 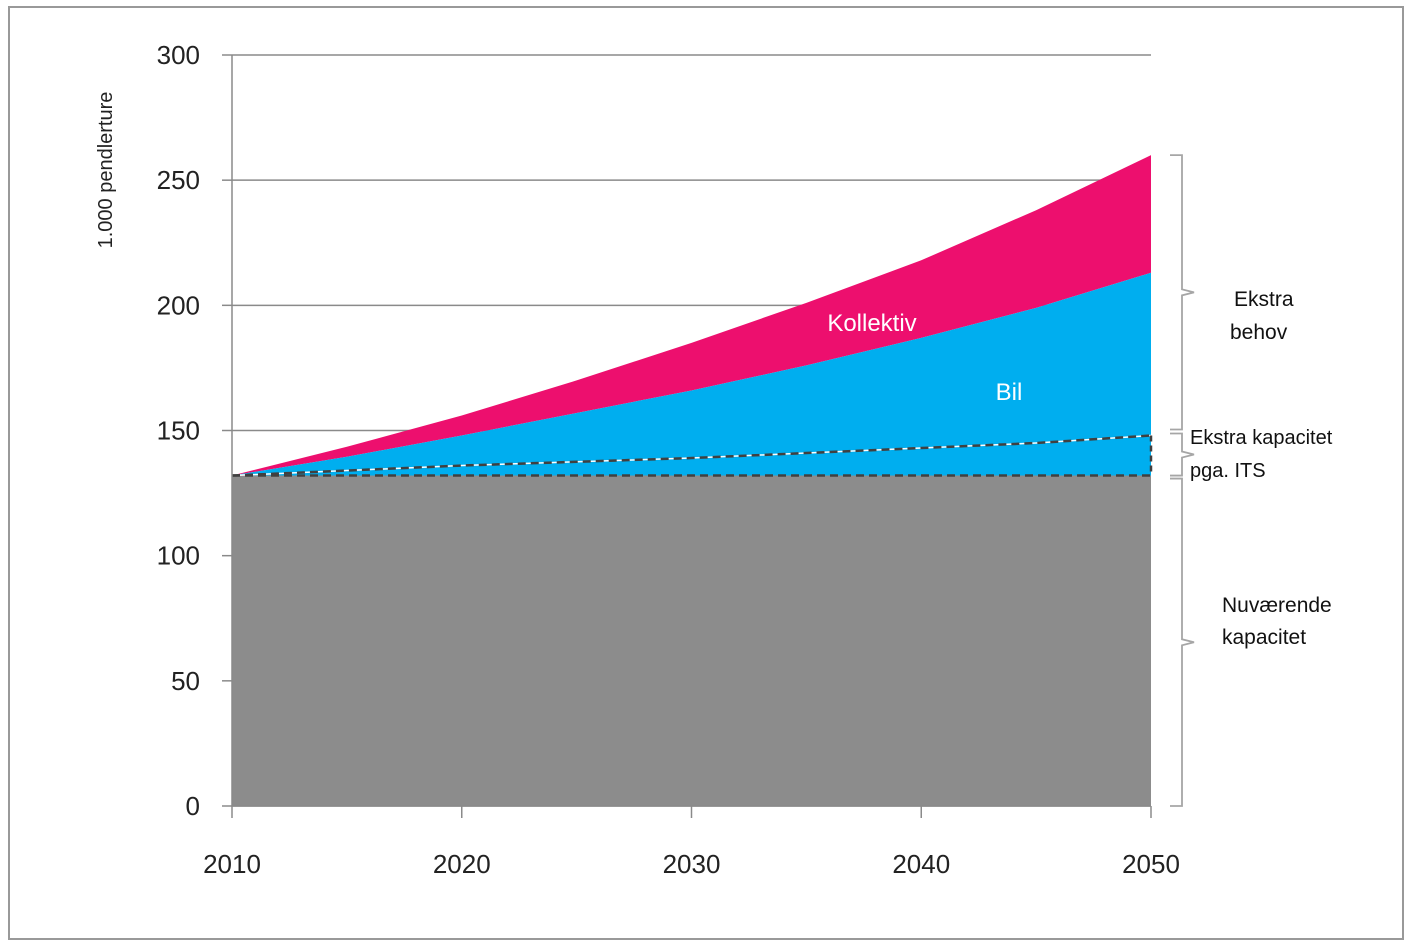 I want to click on annotation-ekstra-behov-1: Ekstra, so click(x=1264, y=299).